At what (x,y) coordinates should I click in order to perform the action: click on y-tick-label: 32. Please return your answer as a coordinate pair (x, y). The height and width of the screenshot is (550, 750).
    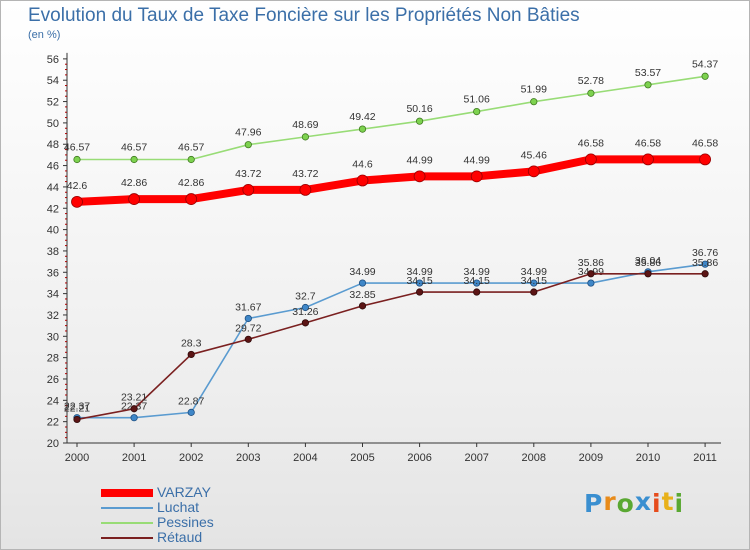
    Looking at the image, I should click on (53, 316).